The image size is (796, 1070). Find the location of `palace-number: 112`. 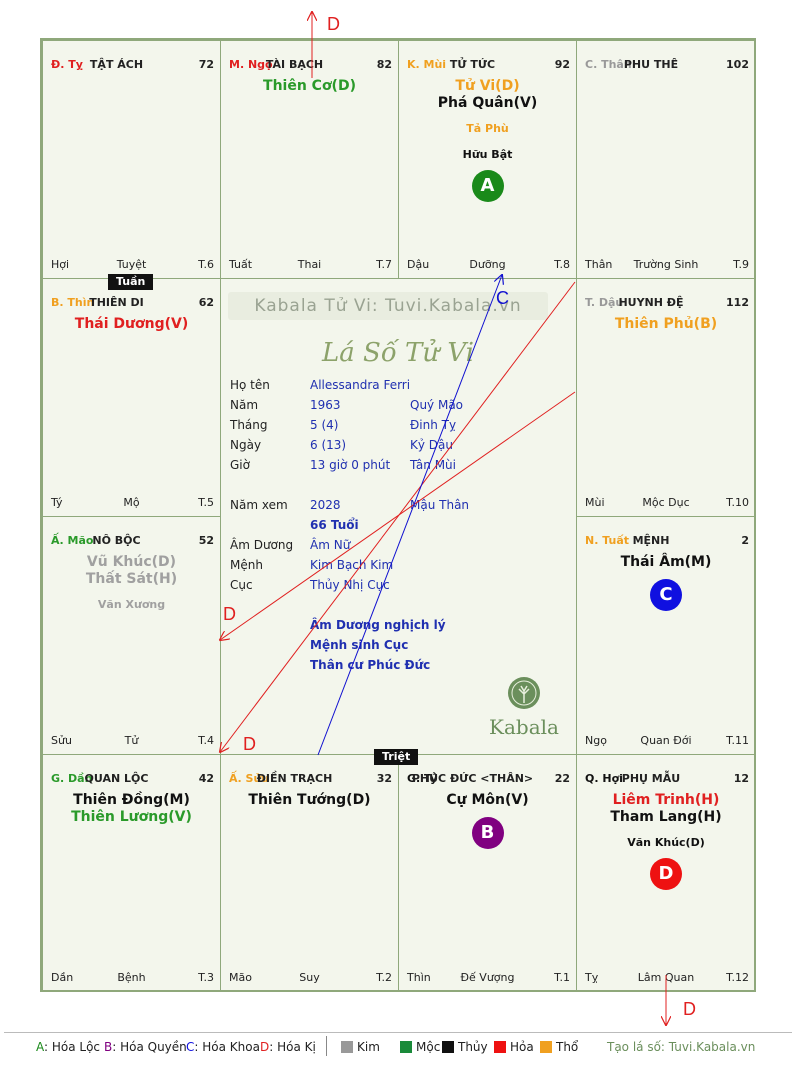

palace-number: 112 is located at coordinates (737, 302).